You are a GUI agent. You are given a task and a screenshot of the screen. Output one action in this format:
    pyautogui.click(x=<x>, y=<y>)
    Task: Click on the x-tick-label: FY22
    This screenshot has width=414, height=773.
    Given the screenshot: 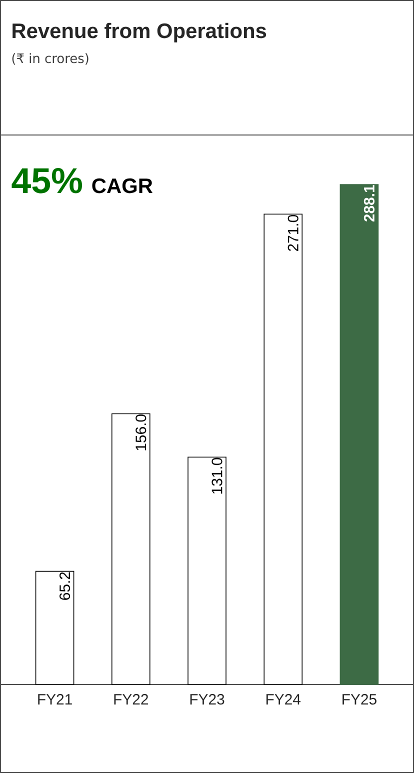 What is the action you would take?
    pyautogui.click(x=131, y=699)
    